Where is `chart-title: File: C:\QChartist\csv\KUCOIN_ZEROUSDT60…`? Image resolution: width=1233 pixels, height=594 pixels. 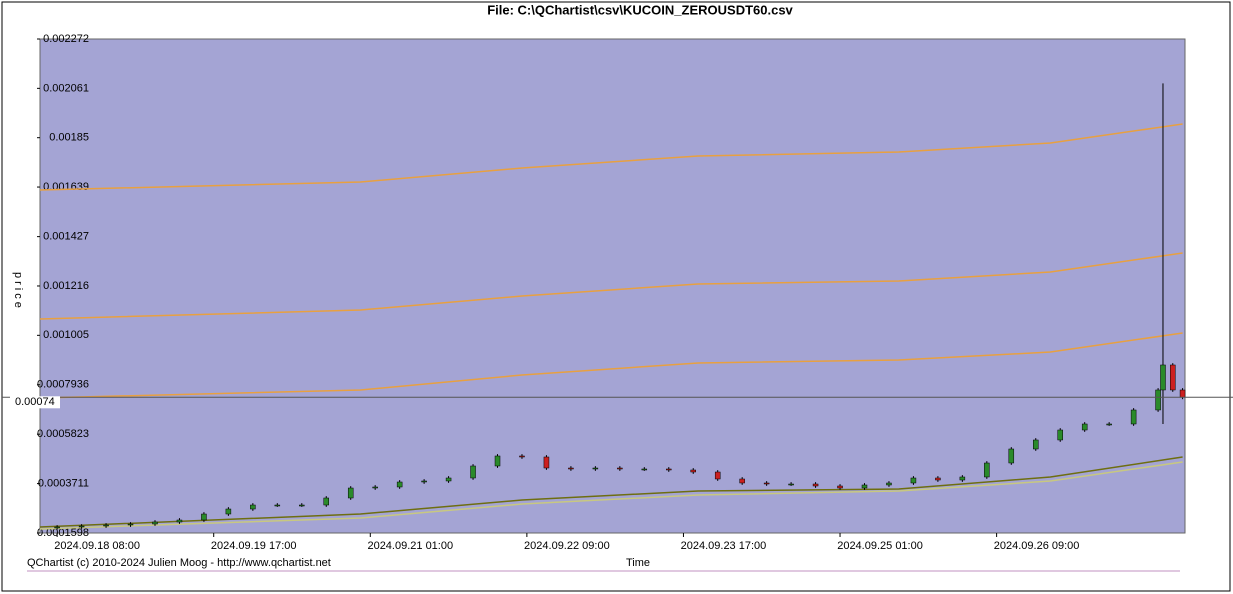 chart-title: File: C:\QChartist\csv\KUCOIN_ZEROUSDT60… is located at coordinates (640, 9).